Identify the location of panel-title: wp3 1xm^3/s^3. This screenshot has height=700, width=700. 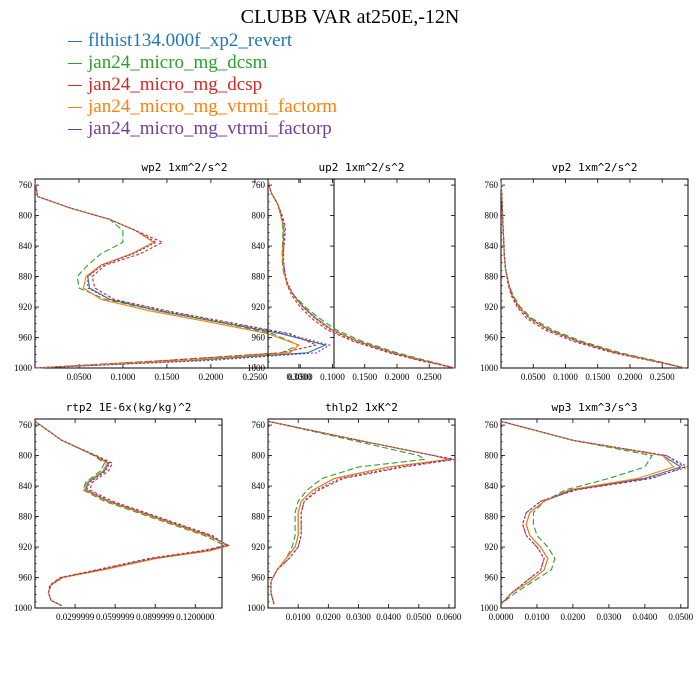
(594, 407).